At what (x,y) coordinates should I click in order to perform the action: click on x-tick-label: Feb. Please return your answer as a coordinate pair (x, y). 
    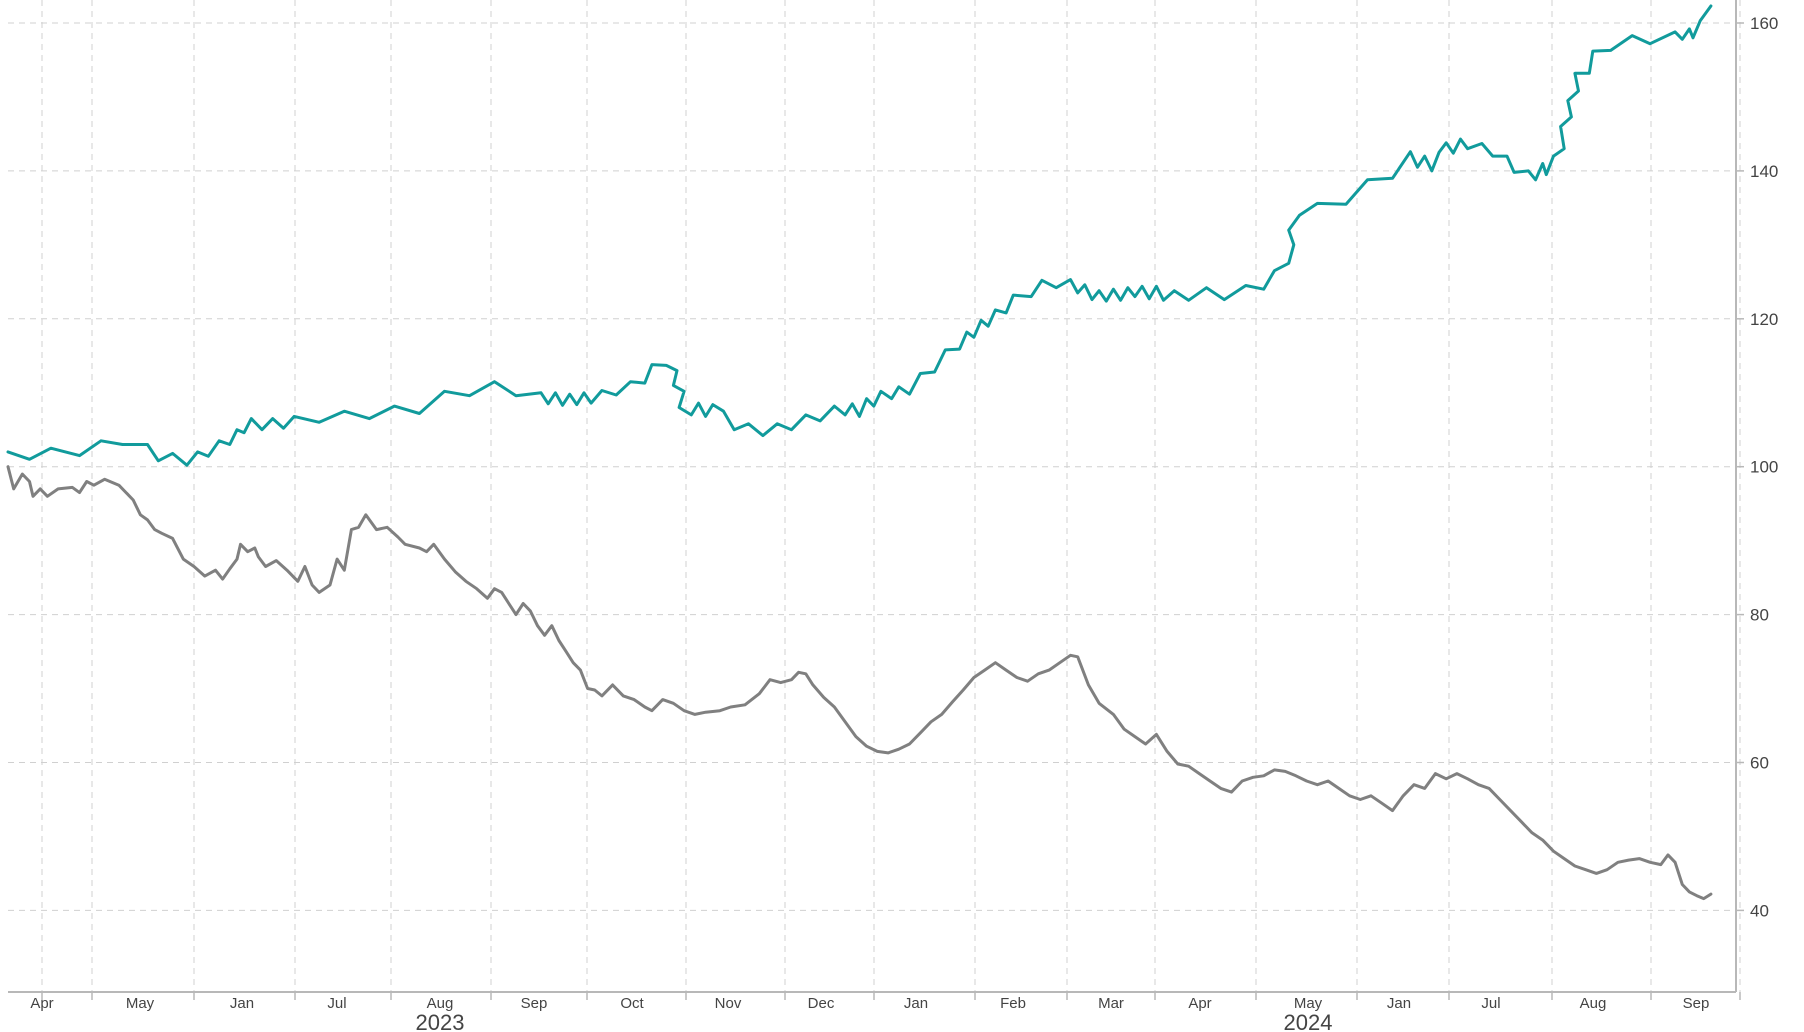
    Looking at the image, I should click on (1013, 1003).